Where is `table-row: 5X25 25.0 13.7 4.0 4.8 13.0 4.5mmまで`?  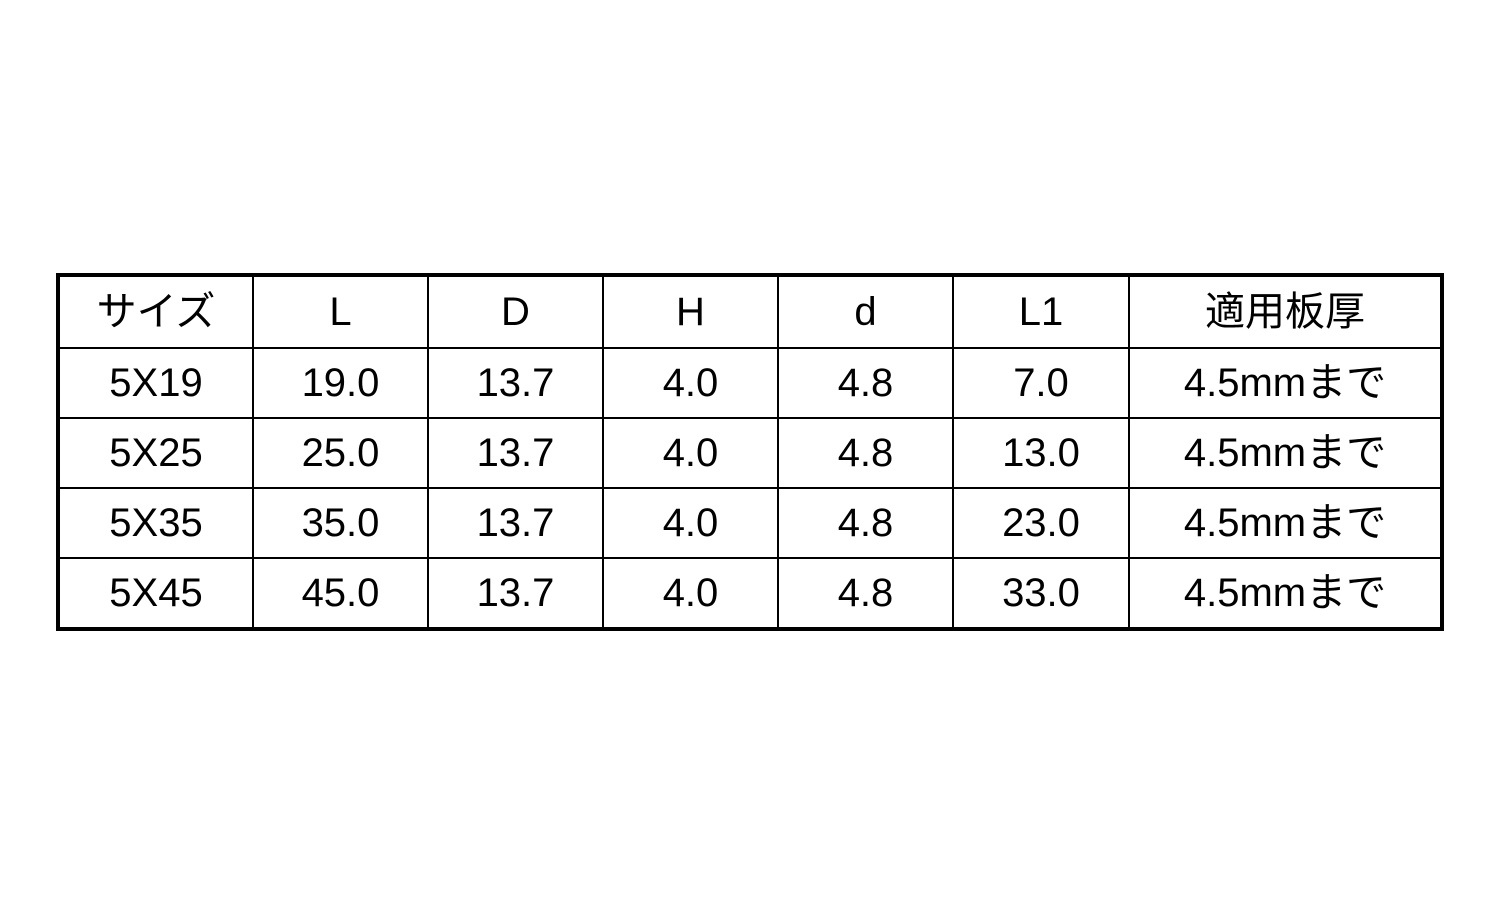 table-row: 5X25 25.0 13.7 4.0 4.8 13.0 4.5mmまで is located at coordinates (750, 453).